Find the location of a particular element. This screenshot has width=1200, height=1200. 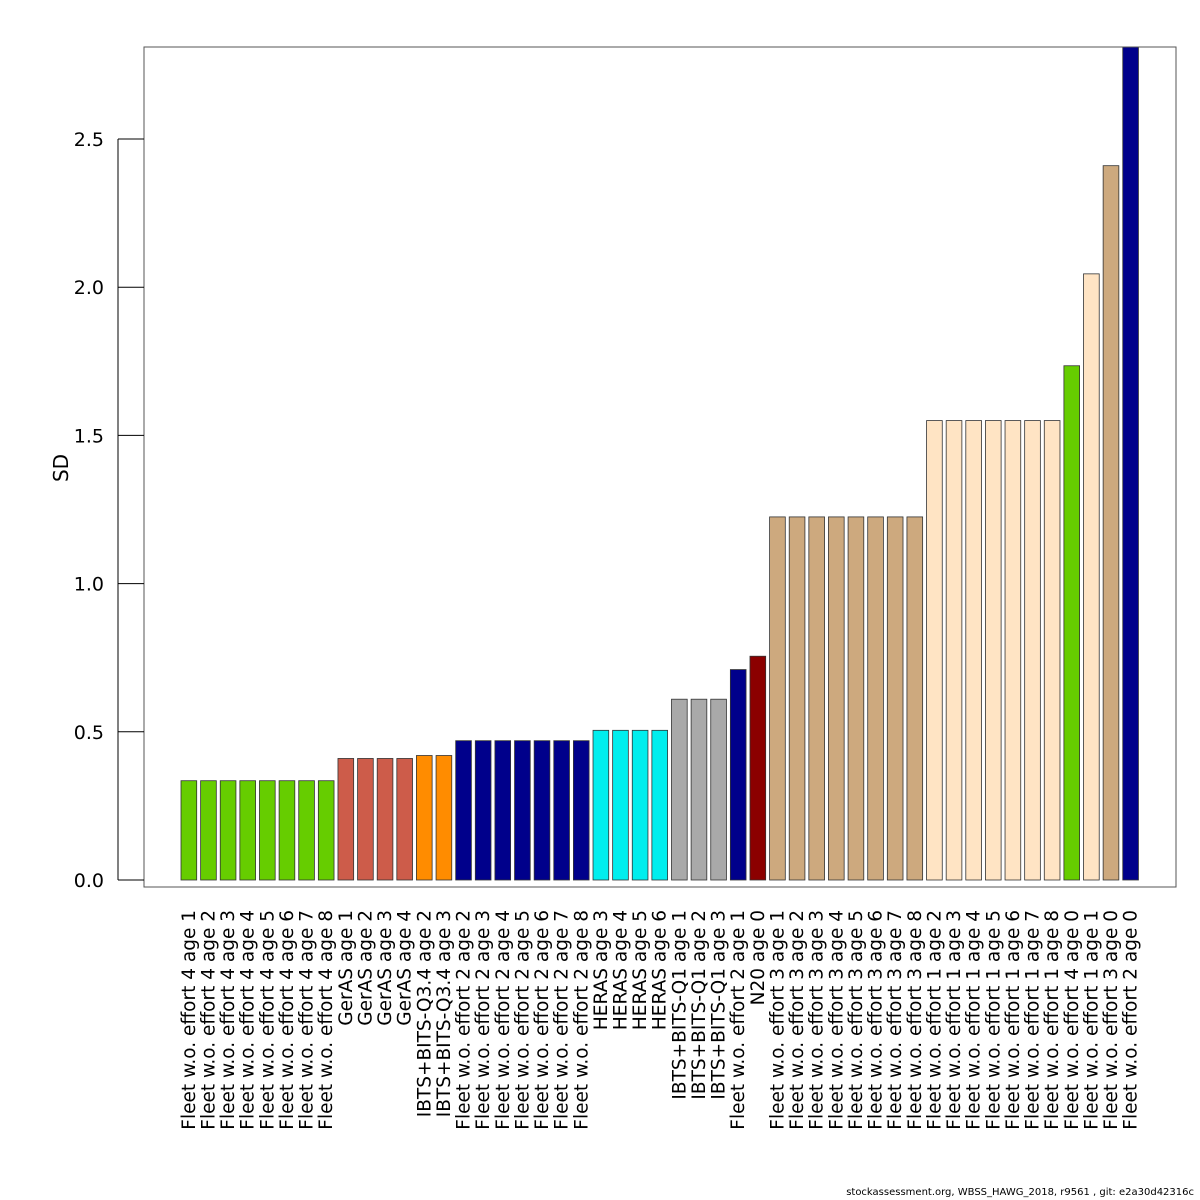

x-category-label: Fleet w.o. effort 1 age 2 is located at coordinates (934, 1020).